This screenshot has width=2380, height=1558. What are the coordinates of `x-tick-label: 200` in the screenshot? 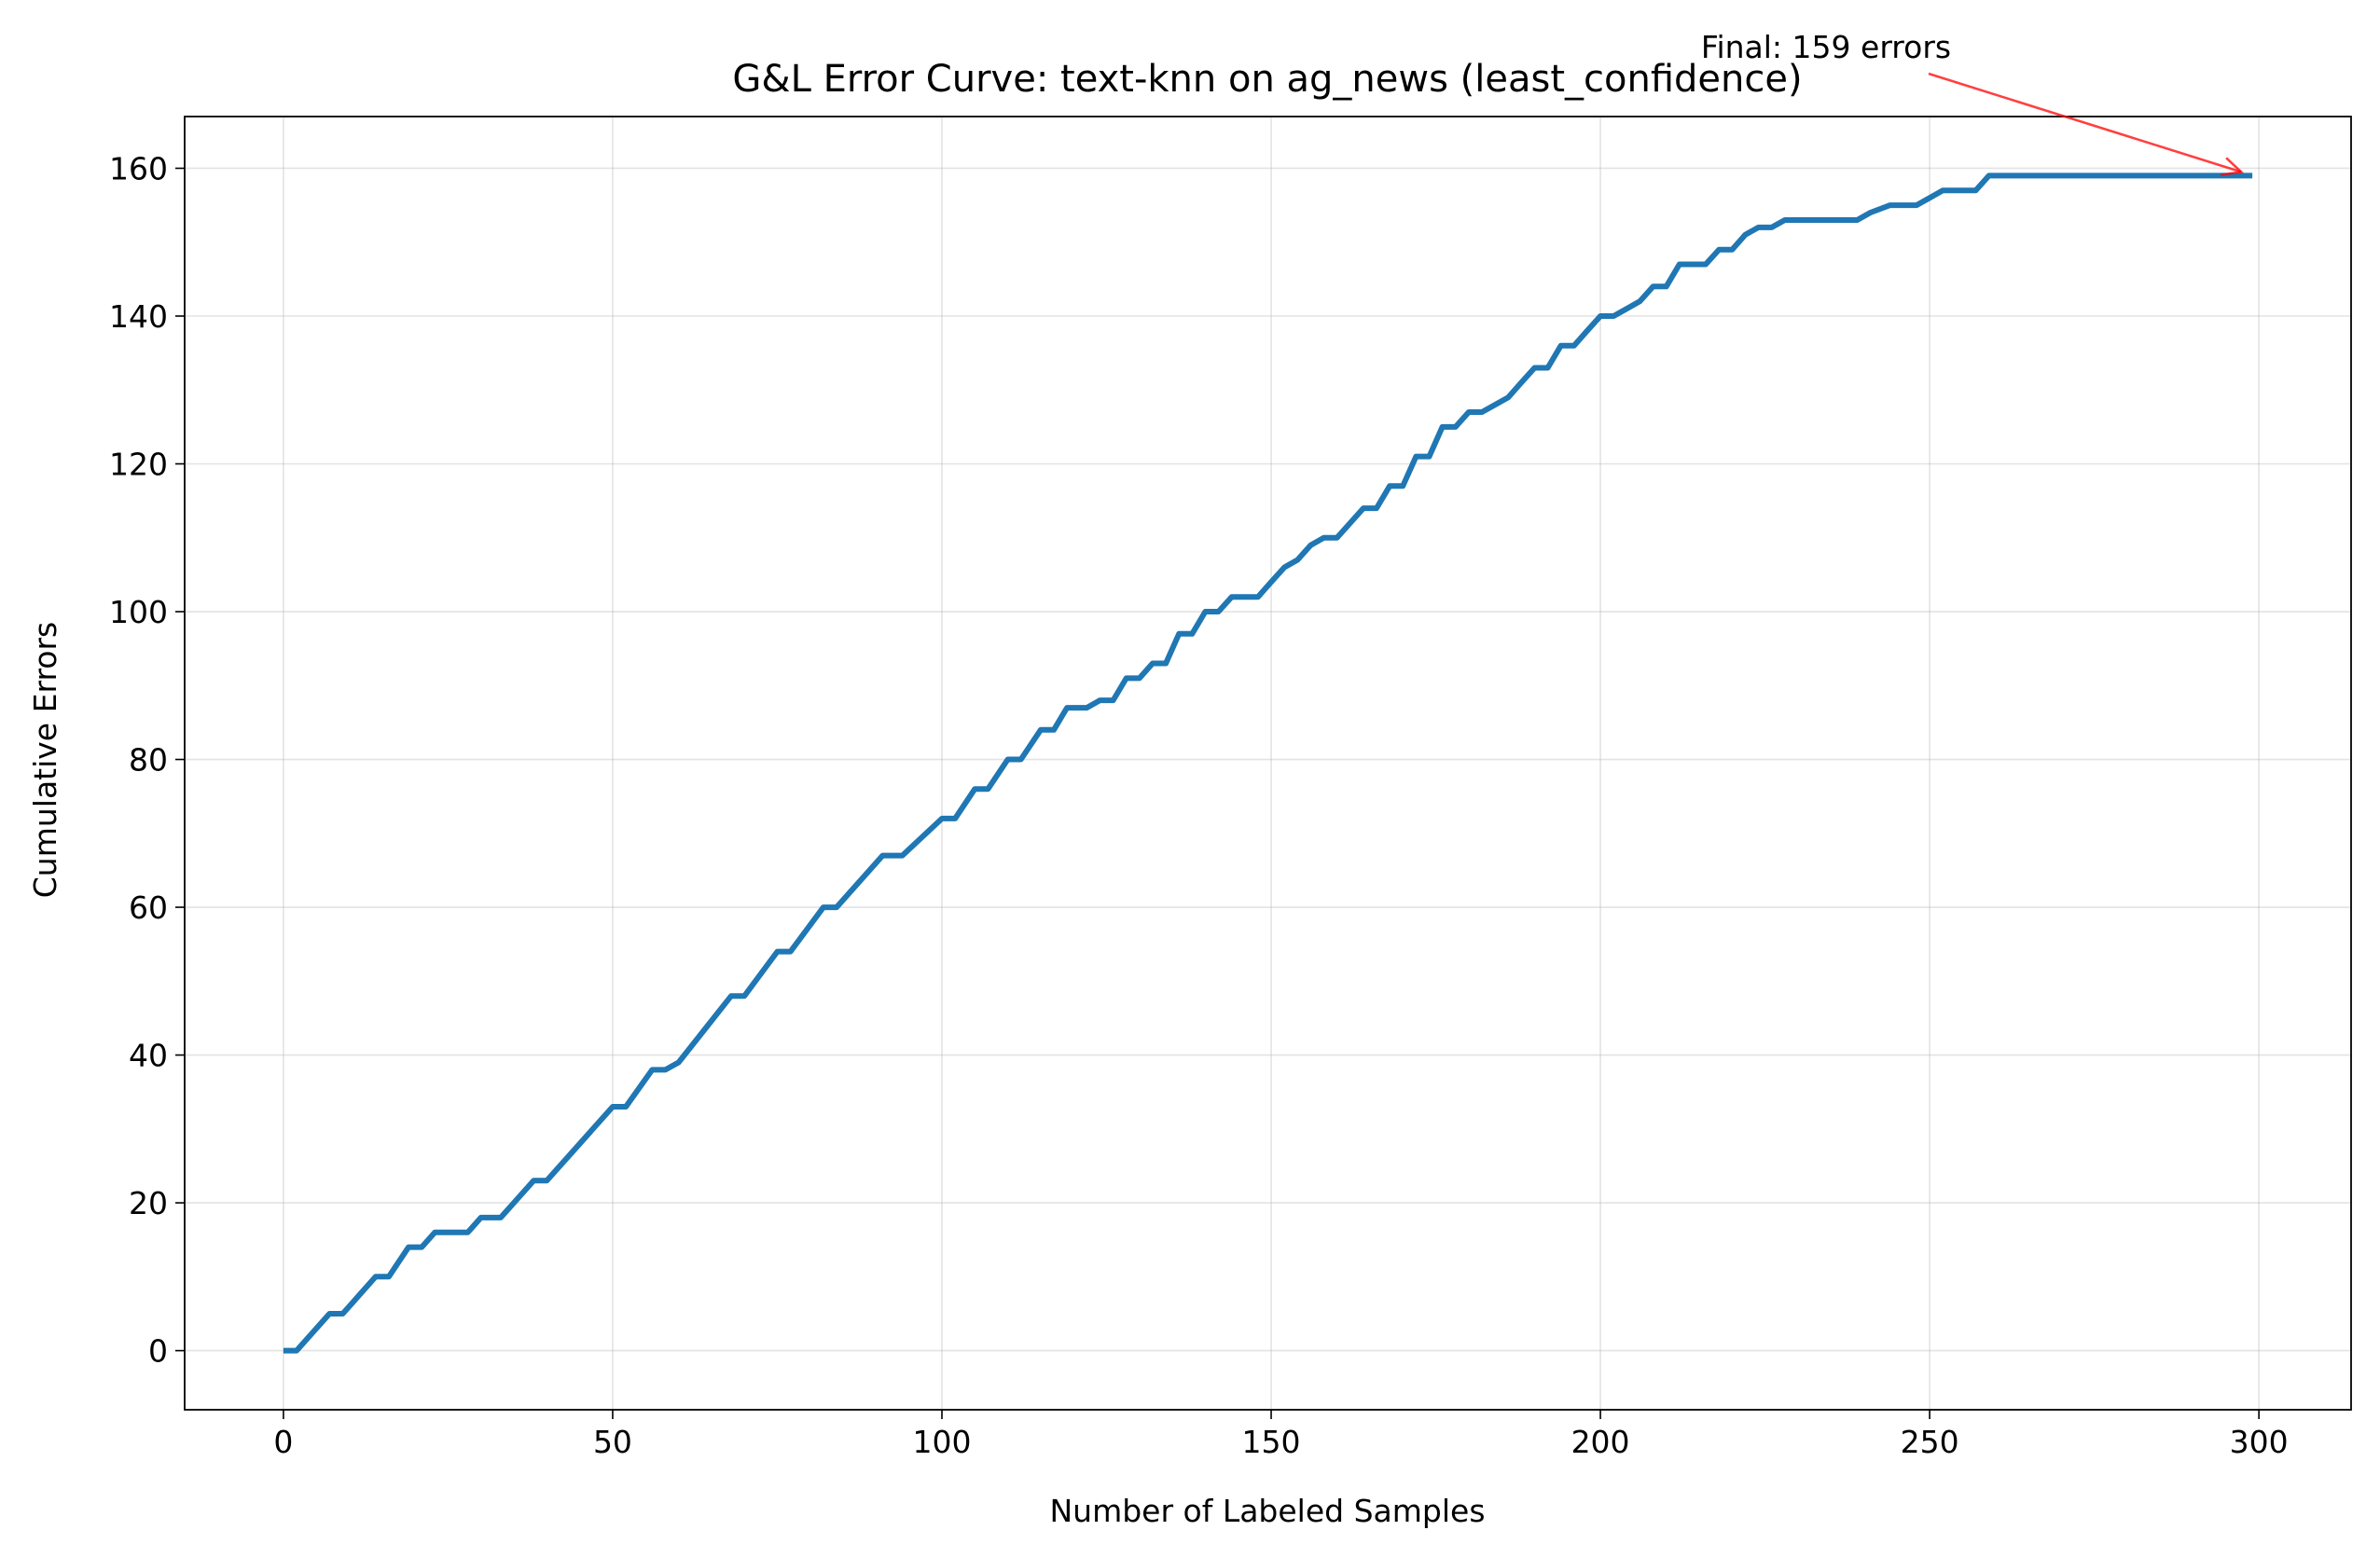 It's located at (1600, 1442).